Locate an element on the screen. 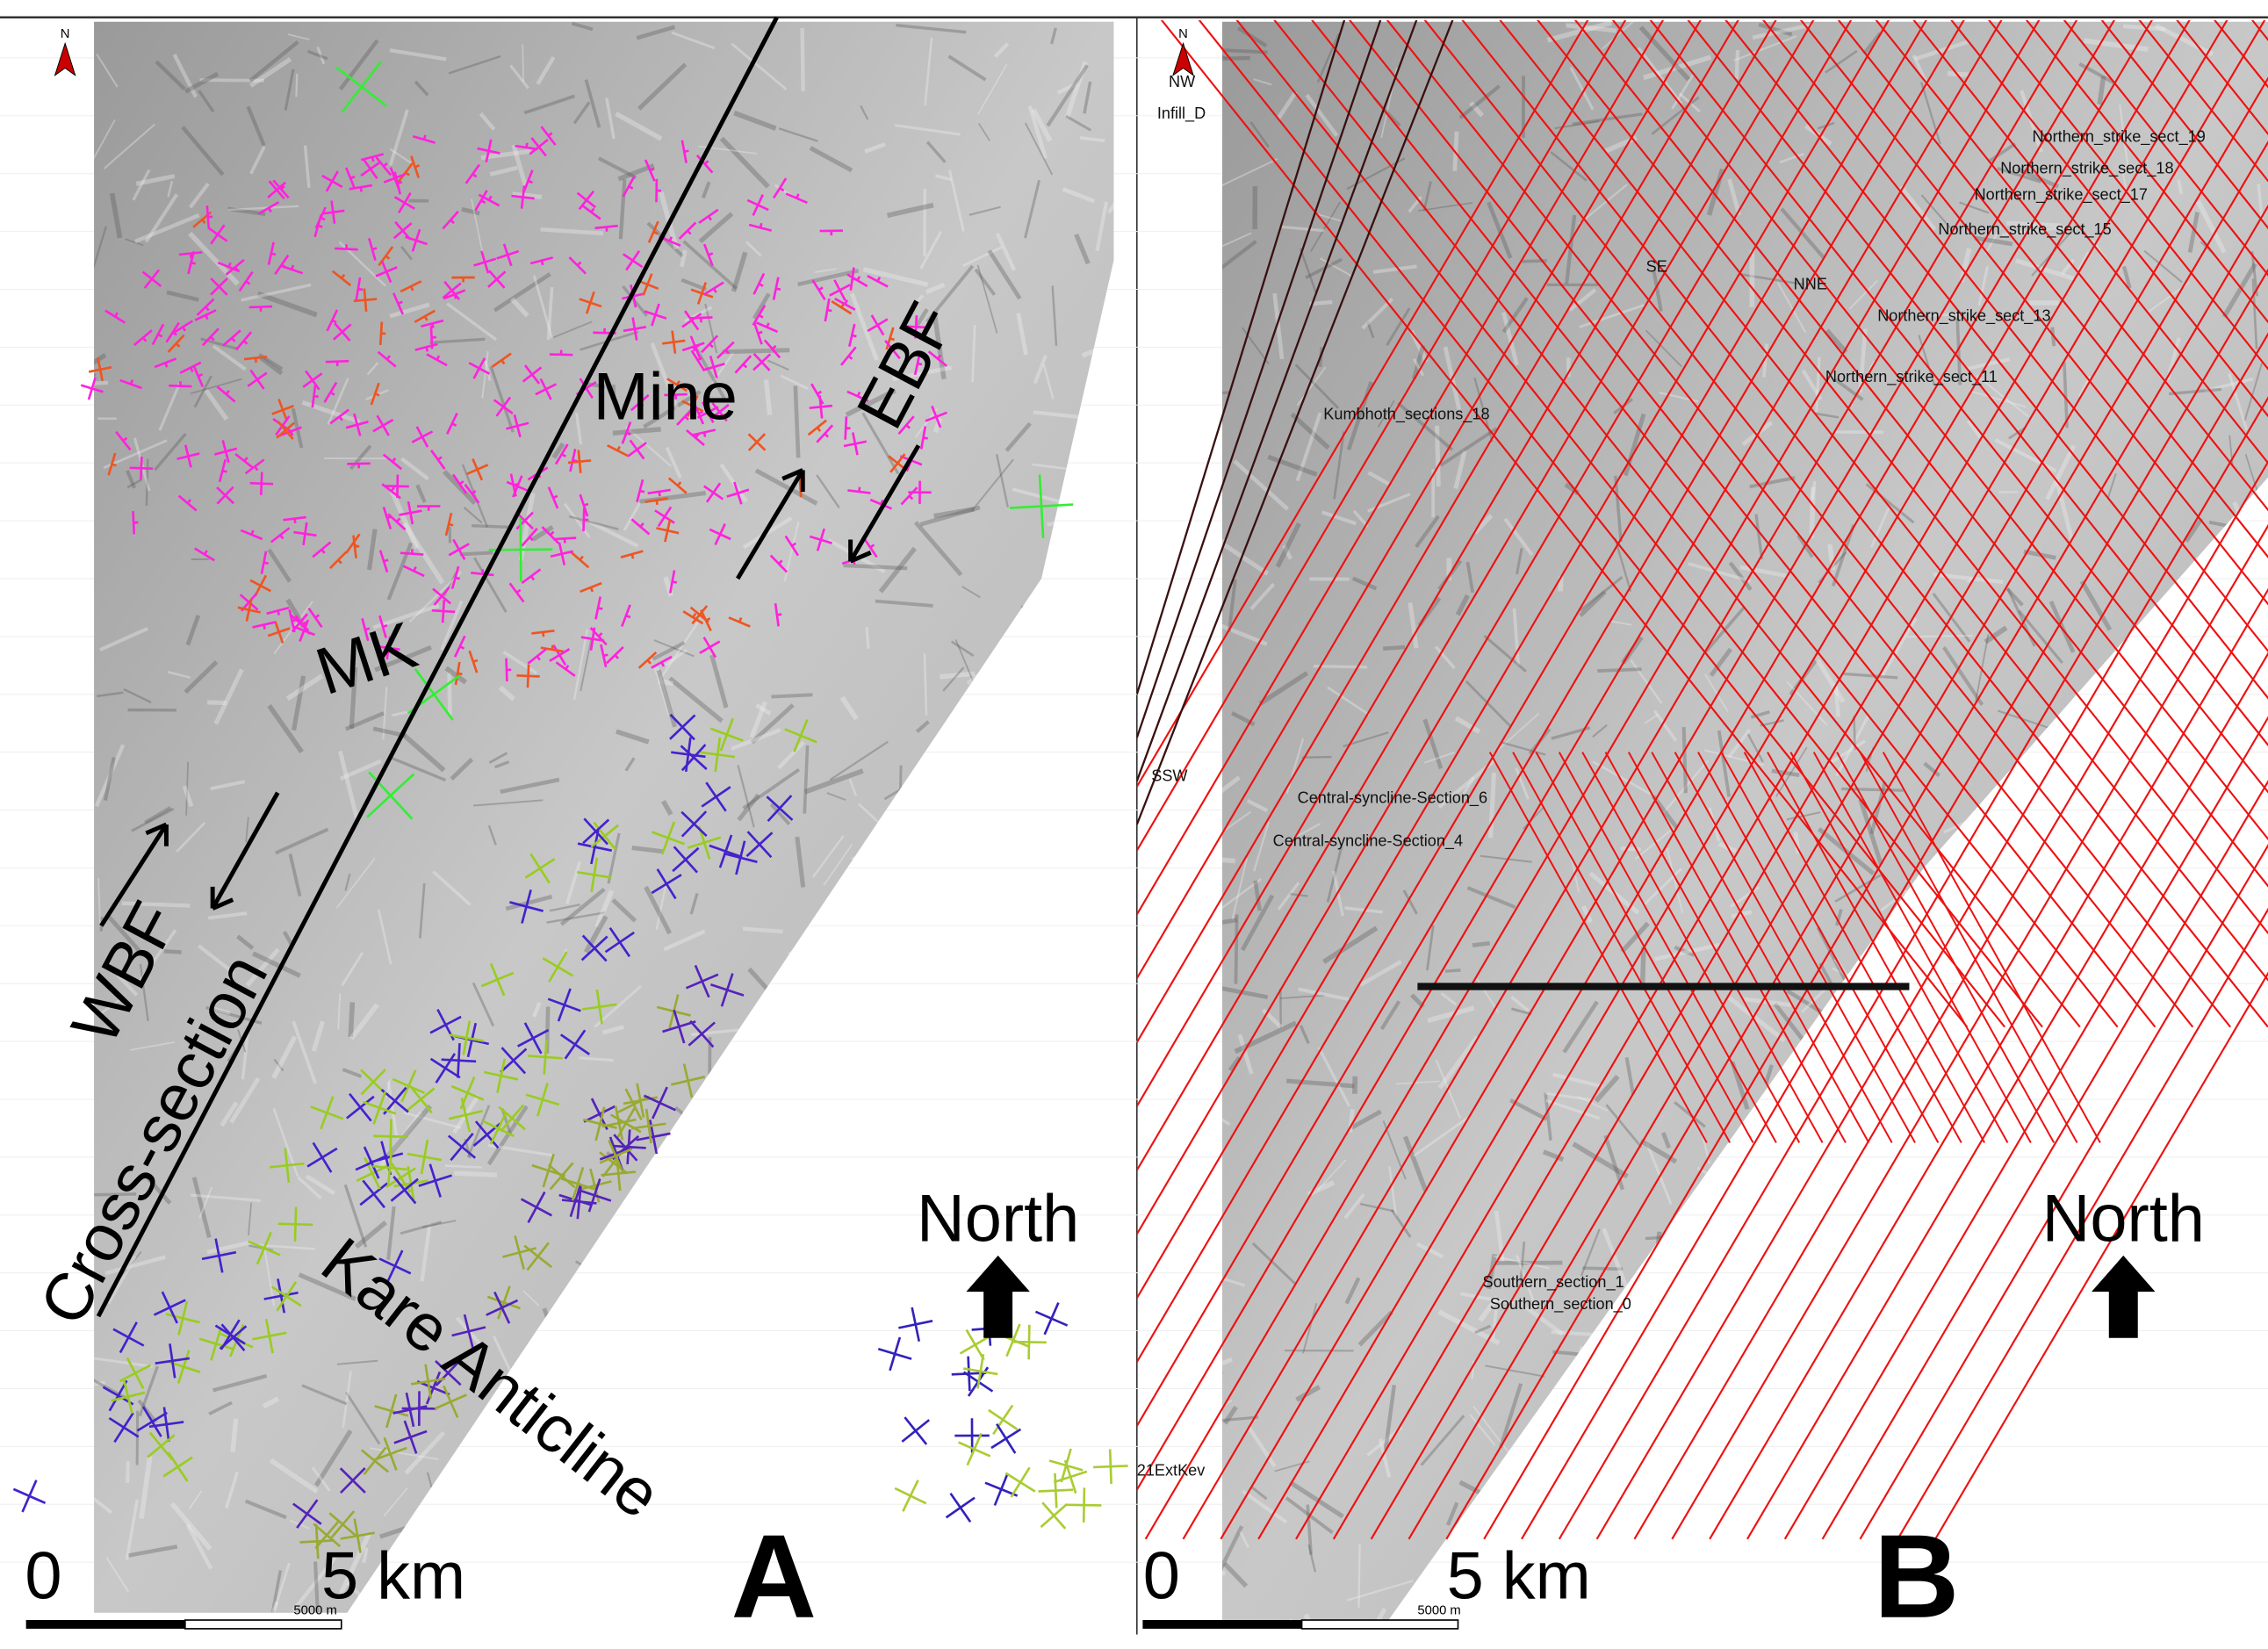 The width and height of the screenshot is (2268, 1649). scale-start: 0 is located at coordinates (43, 1575).